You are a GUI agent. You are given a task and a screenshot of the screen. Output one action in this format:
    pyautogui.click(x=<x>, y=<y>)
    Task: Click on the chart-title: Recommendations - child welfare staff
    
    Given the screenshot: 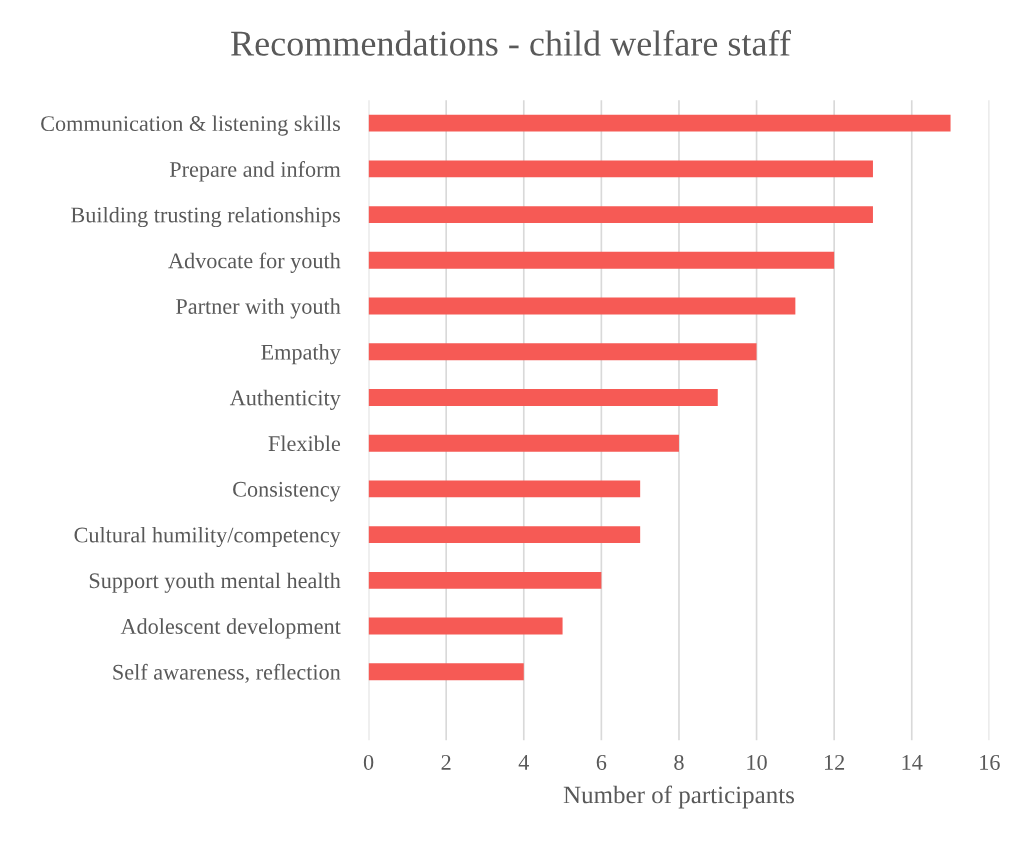 What is the action you would take?
    pyautogui.click(x=511, y=43)
    